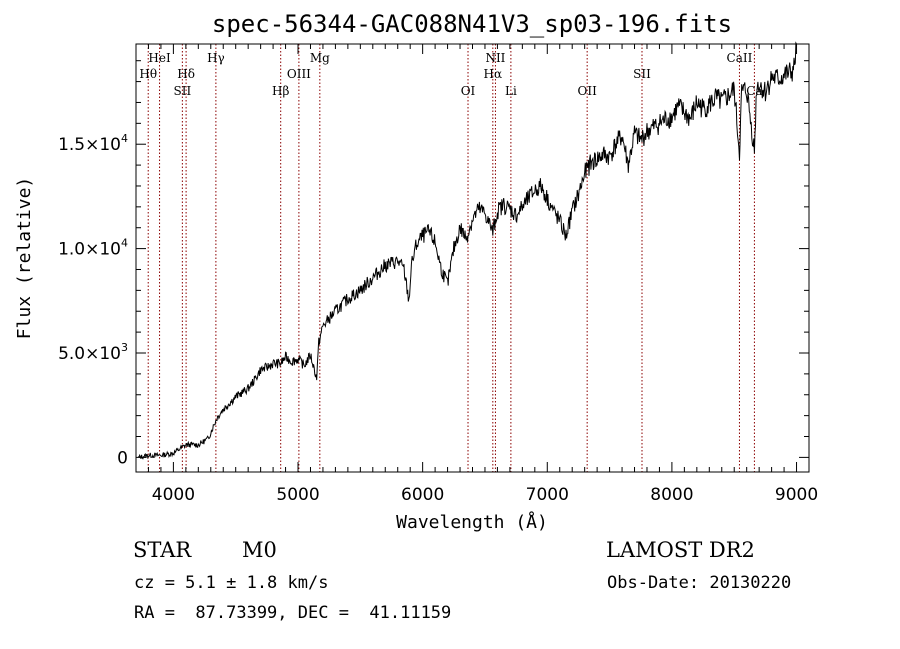 Image resolution: width=900 pixels, height=649 pixels. Describe the element at coordinates (468, 91) in the screenshot. I see `spectral-line-label: OI` at that location.